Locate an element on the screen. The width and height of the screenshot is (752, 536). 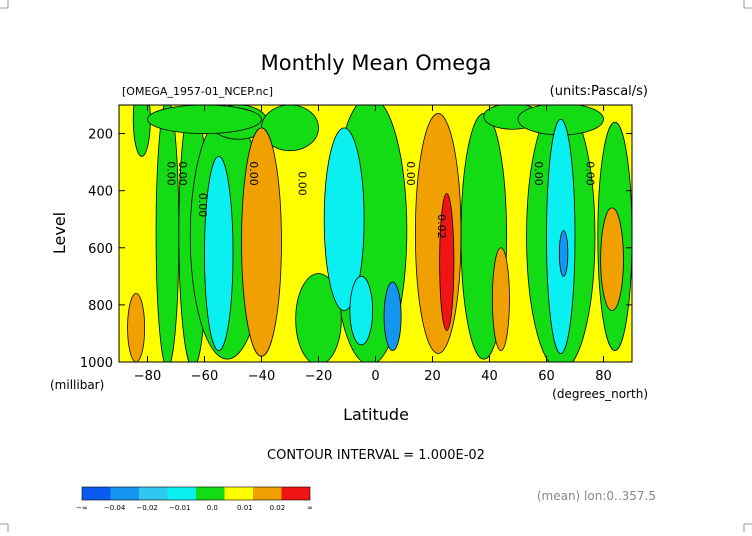
contour-interval-note: CONTOUR INTERVAL = 1.000E-02 is located at coordinates (376, 455).